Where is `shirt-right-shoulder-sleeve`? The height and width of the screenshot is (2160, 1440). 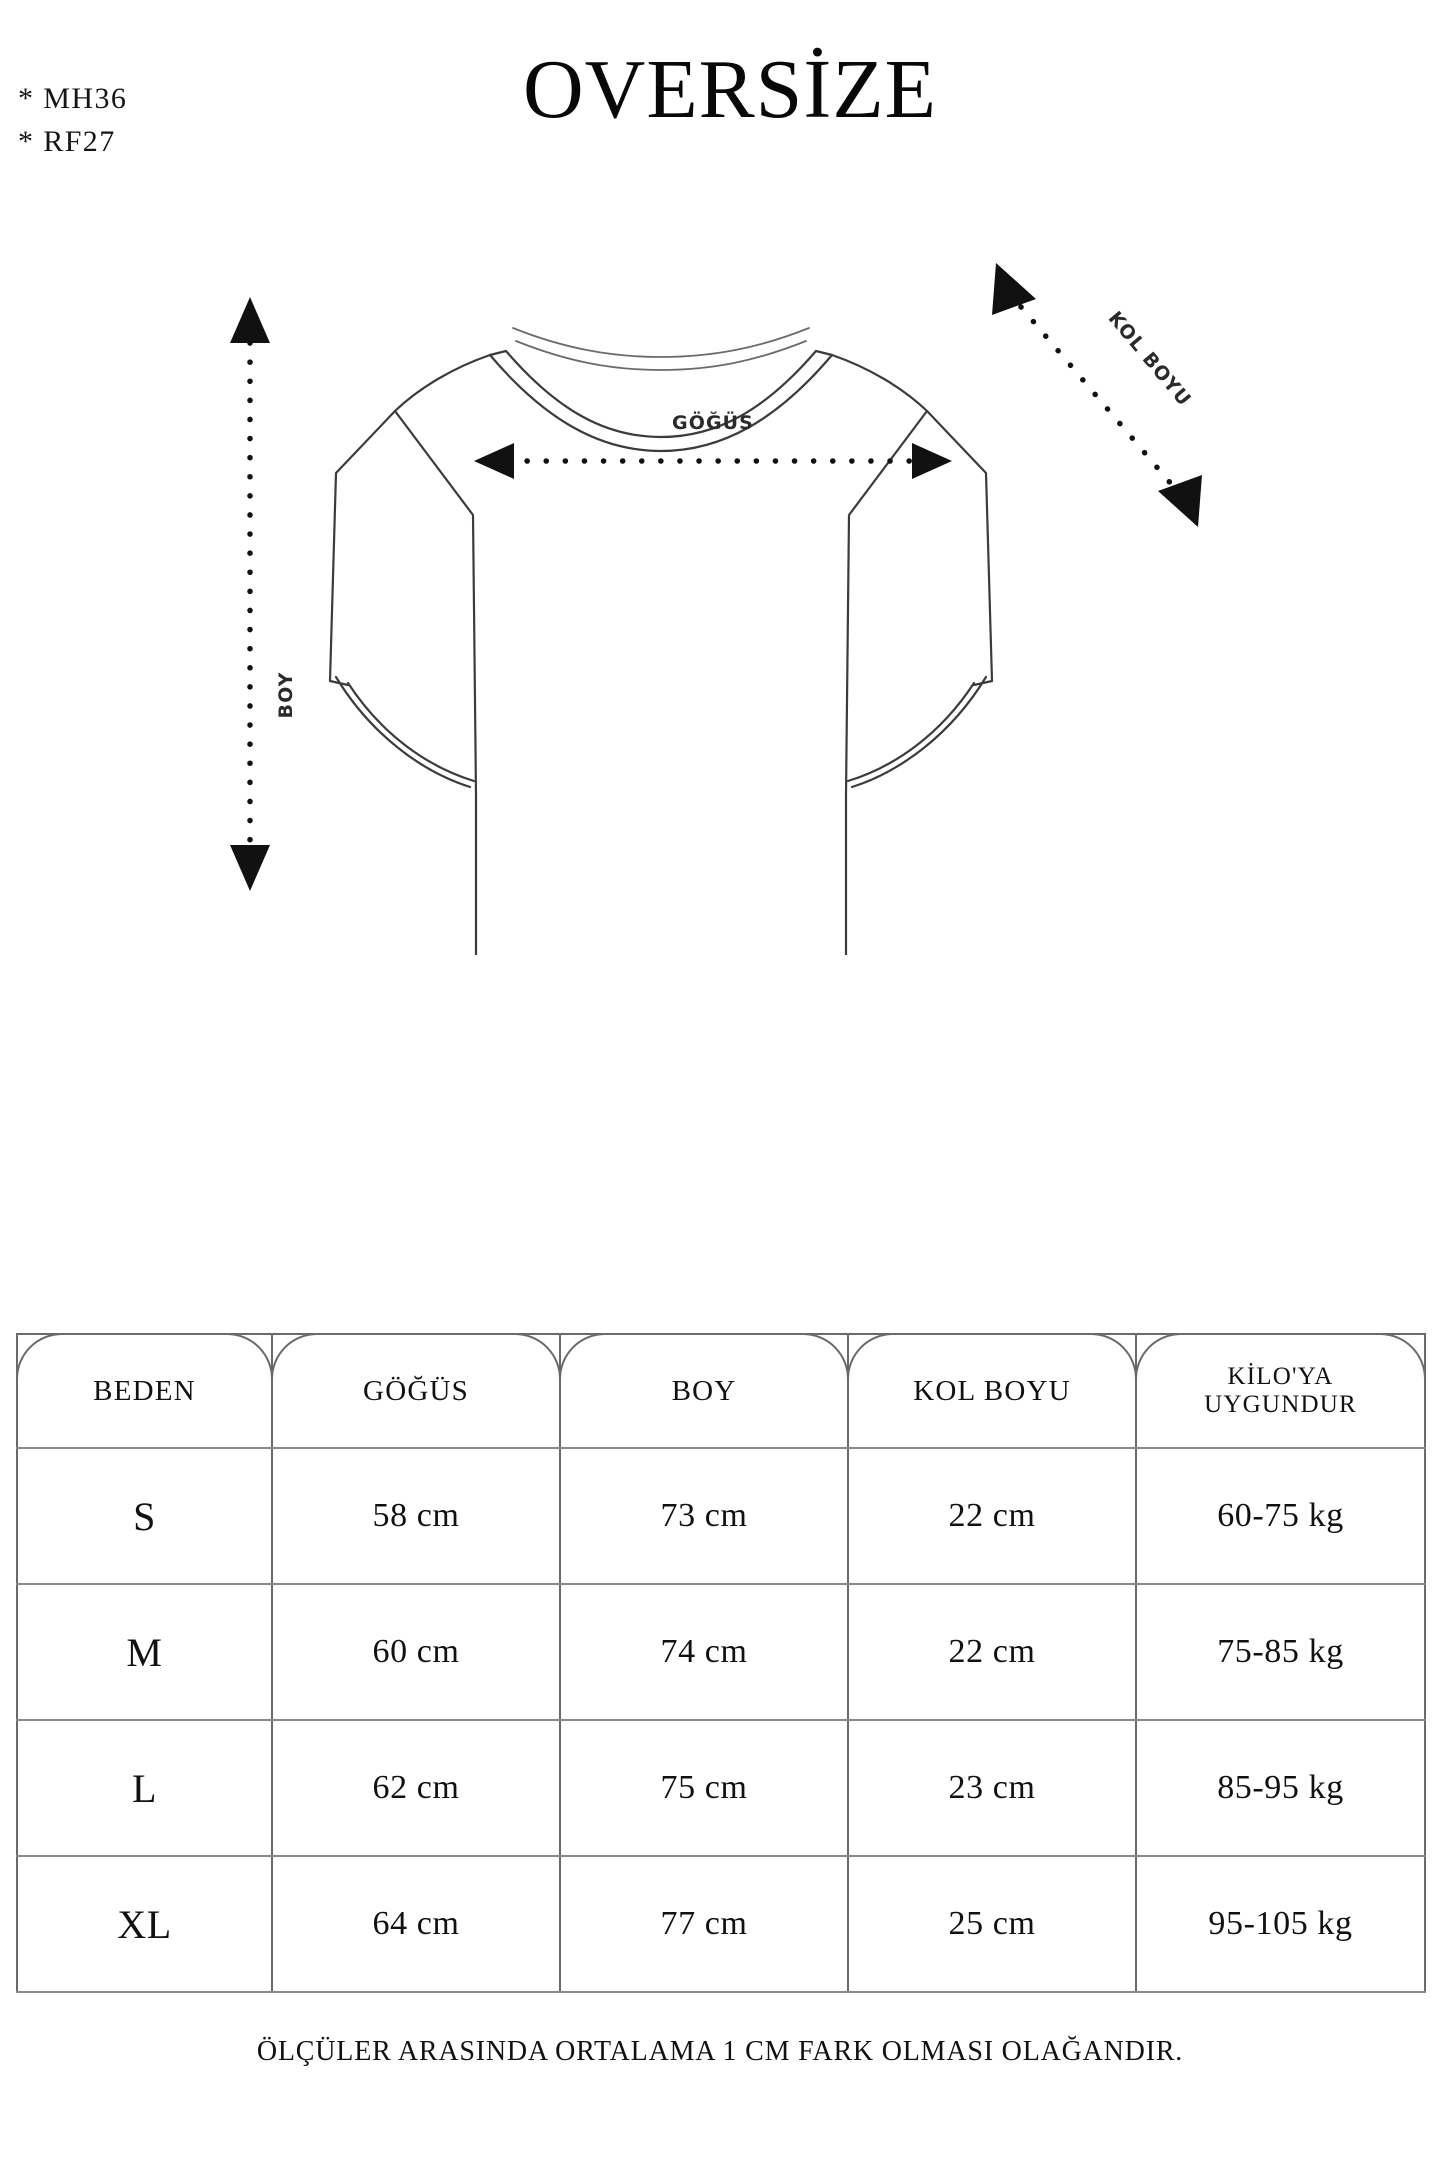
shirt-right-shoulder-sleeve is located at coordinates (912, 520).